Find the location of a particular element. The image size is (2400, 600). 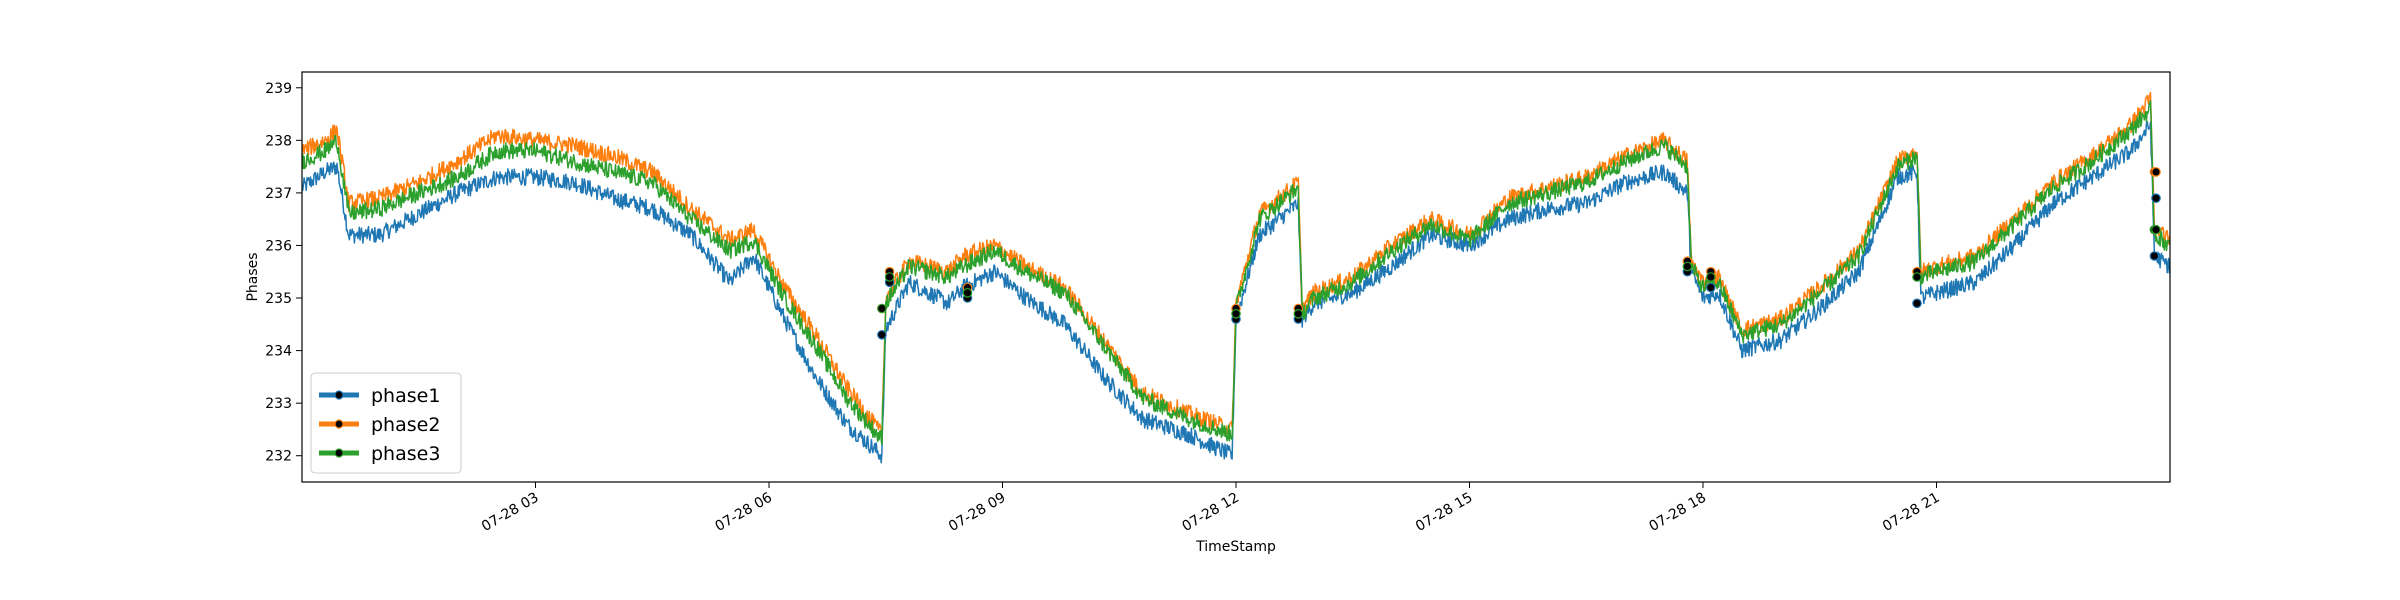

legend-box is located at coordinates (386, 423).